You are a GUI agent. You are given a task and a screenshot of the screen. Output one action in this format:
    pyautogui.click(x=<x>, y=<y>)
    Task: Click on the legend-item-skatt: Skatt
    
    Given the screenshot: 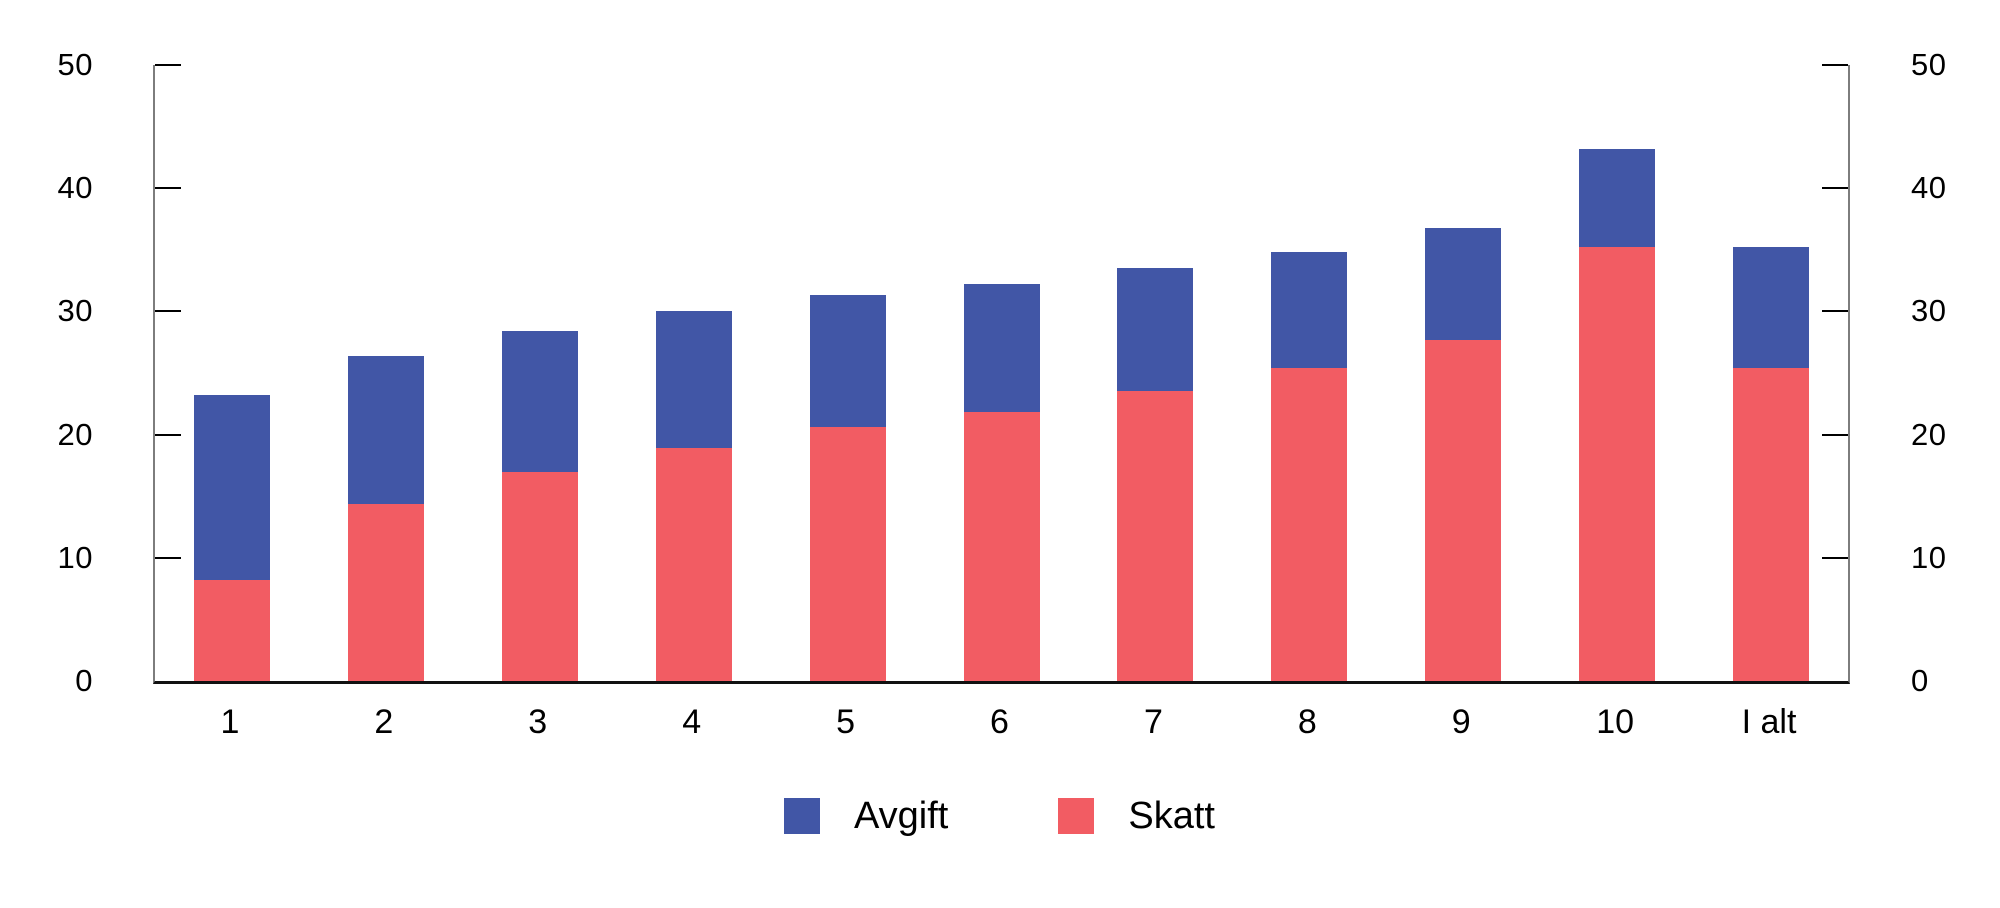 What is the action you would take?
    pyautogui.click(x=1136, y=816)
    